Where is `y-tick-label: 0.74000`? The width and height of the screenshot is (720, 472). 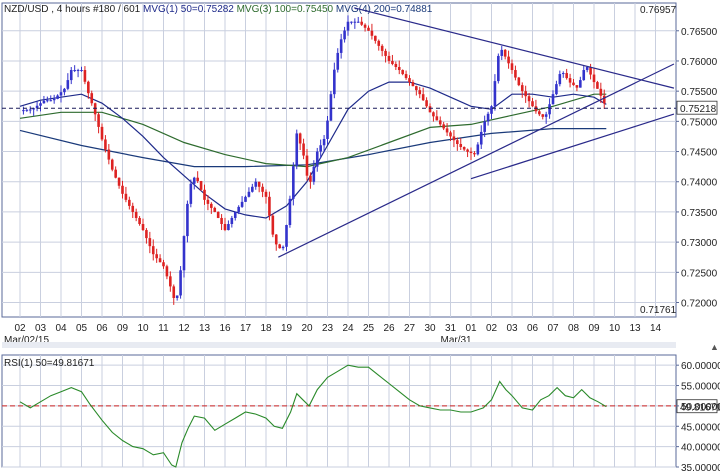
y-tick-label: 0.74000 is located at coordinates (699, 183).